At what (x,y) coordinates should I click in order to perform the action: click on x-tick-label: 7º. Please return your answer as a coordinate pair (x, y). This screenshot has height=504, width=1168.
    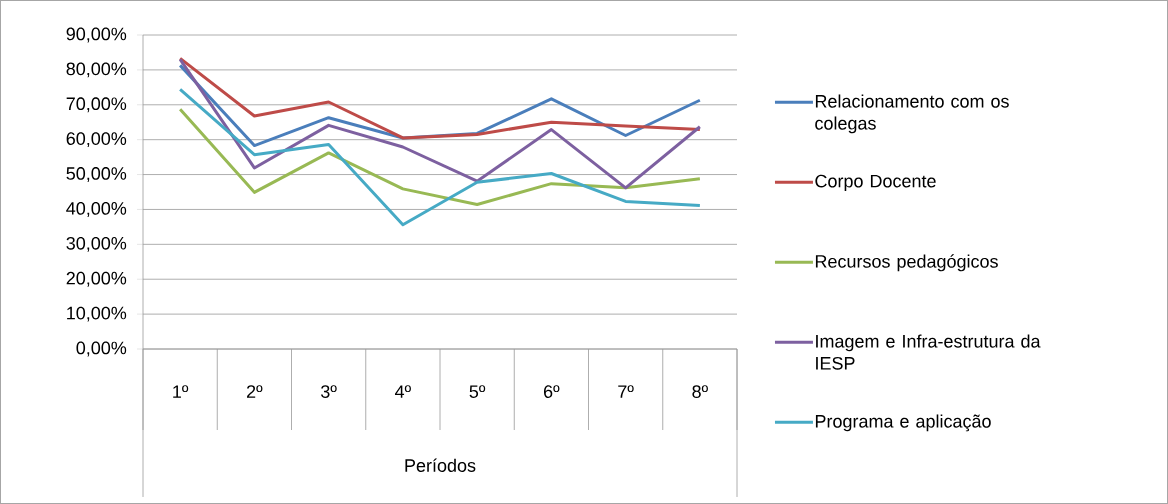
    Looking at the image, I should click on (626, 391).